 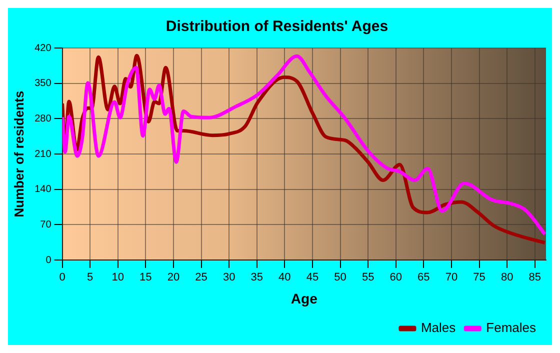 What do you see at coordinates (62, 278) in the screenshot?
I see `x-tick-label: 0` at bounding box center [62, 278].